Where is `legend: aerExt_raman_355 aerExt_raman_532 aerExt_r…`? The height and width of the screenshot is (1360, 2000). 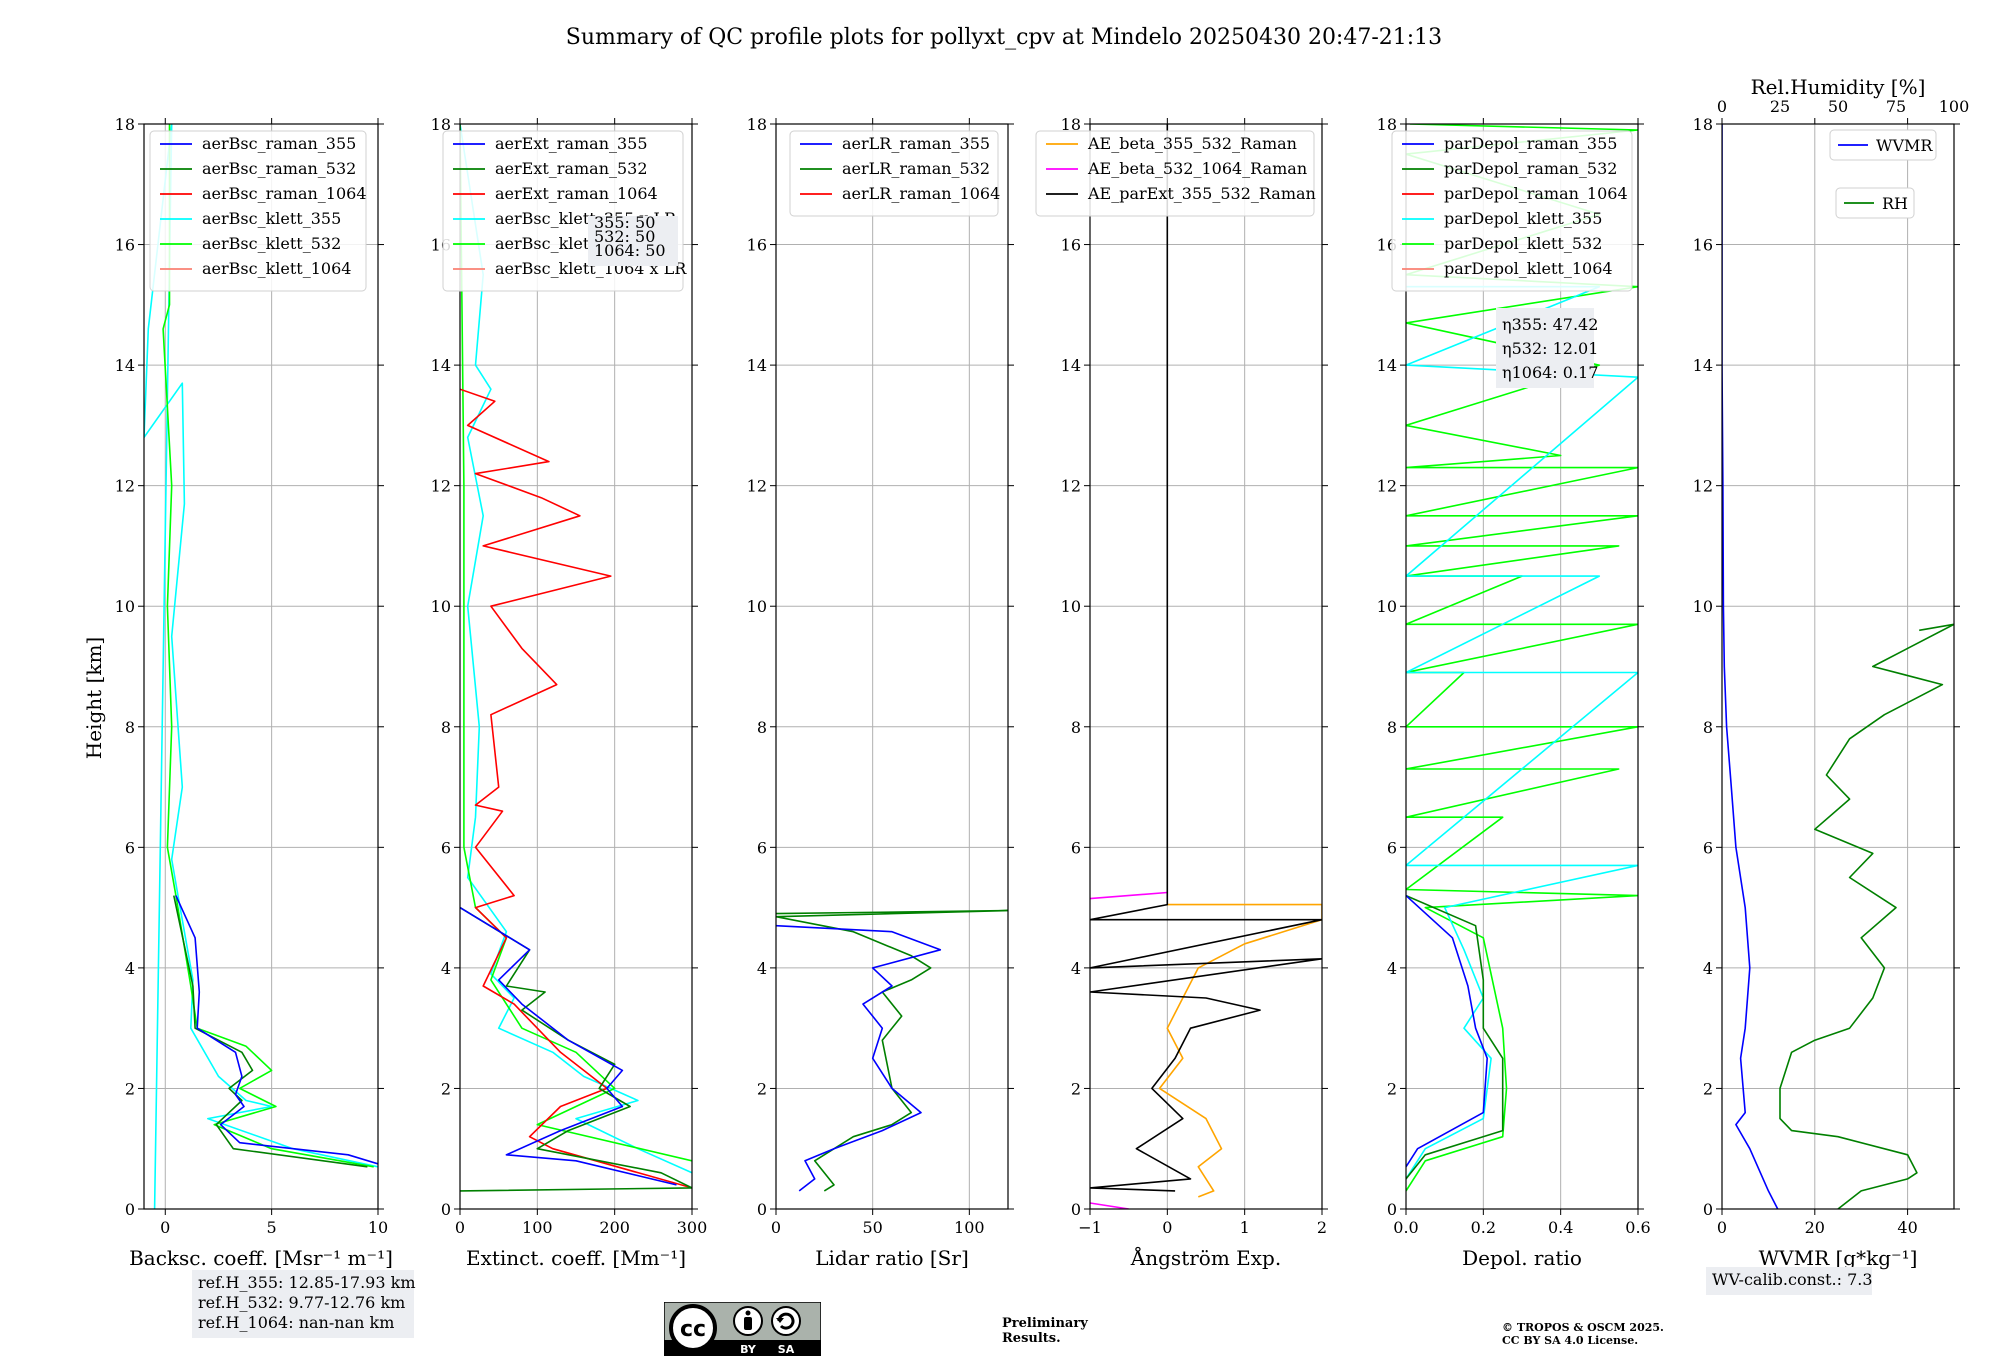
legend: aerExt_raman_355 aerExt_raman_532 aerExt_r… is located at coordinates (564, 211).